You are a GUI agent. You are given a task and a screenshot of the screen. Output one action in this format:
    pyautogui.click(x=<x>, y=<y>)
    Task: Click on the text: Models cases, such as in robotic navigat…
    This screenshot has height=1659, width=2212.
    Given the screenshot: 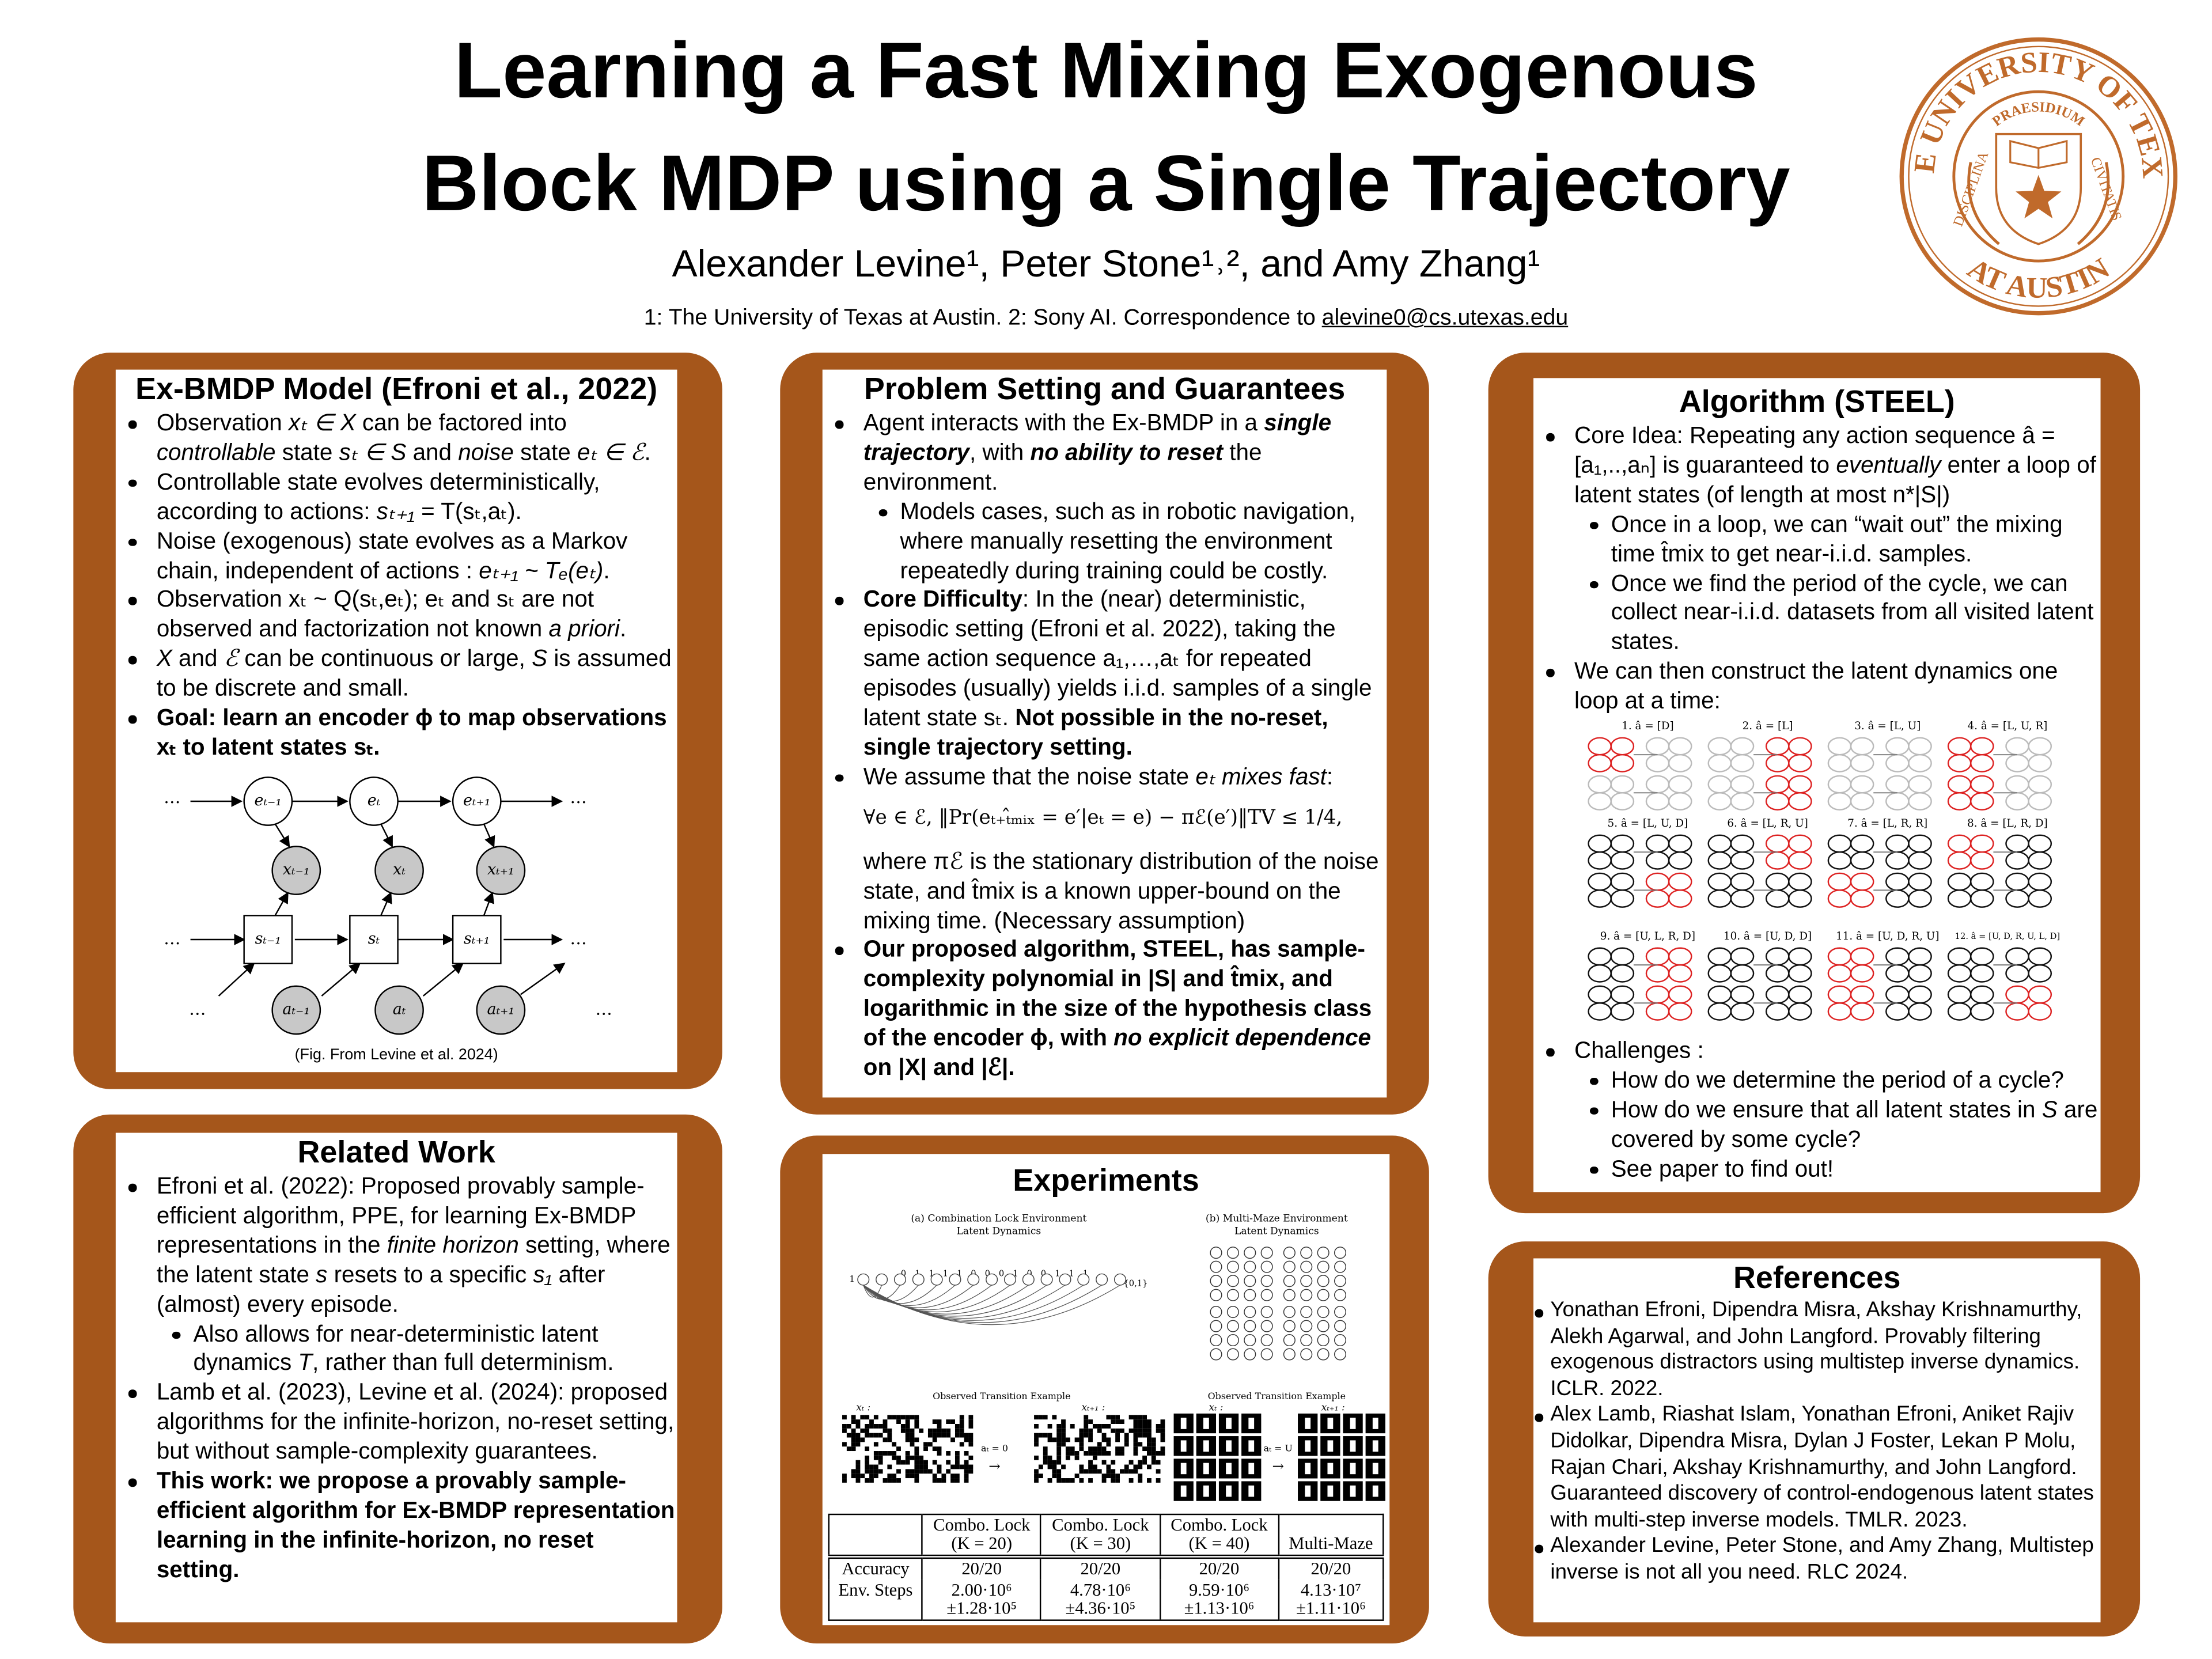 What is the action you would take?
    pyautogui.click(x=1128, y=541)
    